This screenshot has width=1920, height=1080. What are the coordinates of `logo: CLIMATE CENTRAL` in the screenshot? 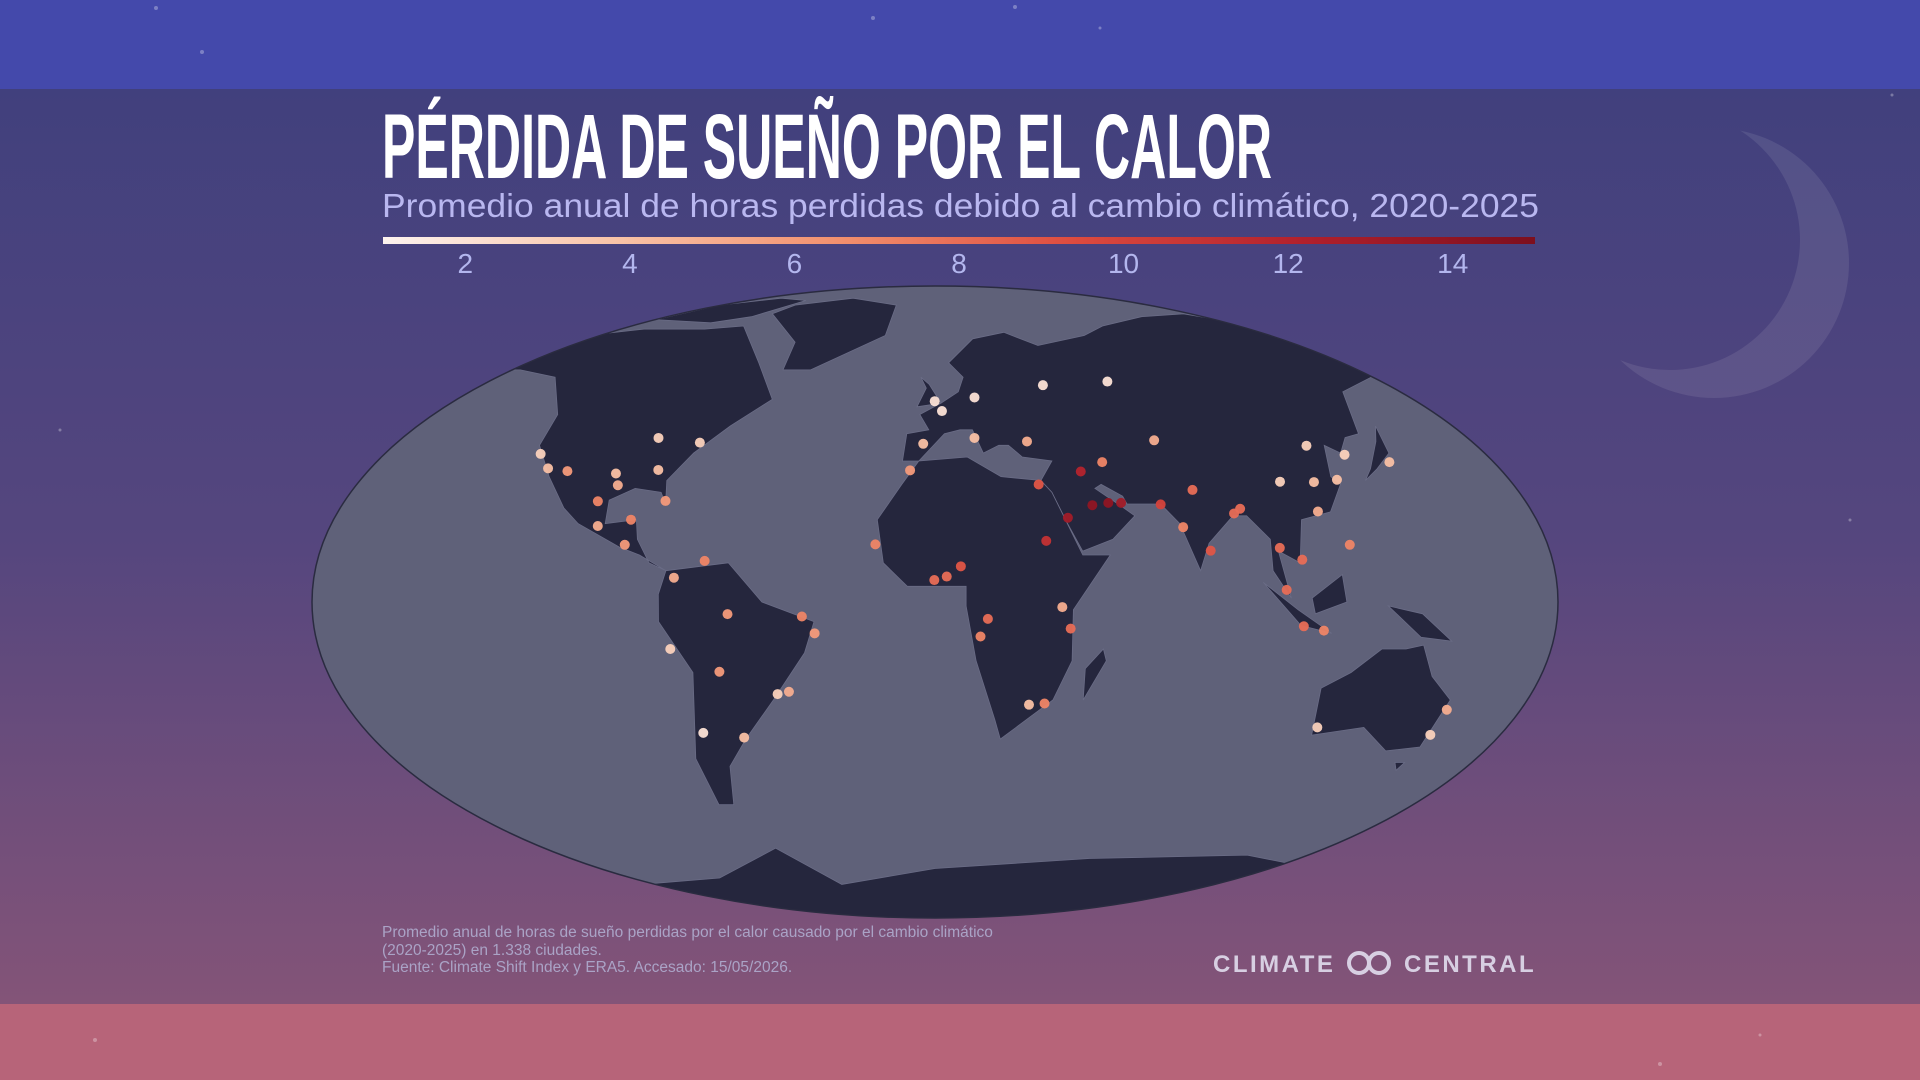 It's located at (1374, 964).